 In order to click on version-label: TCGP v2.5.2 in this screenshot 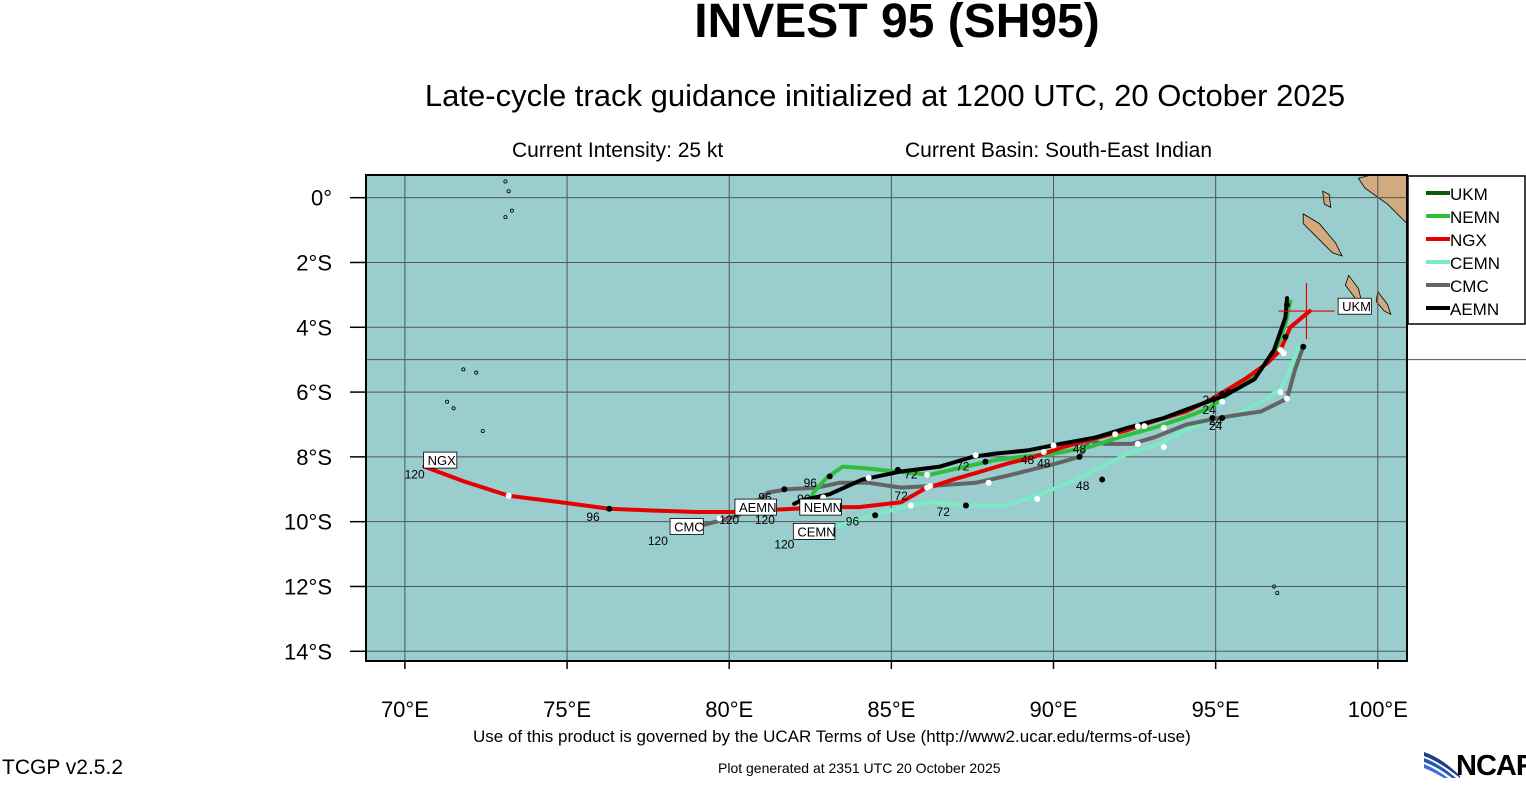, I will do `click(62, 767)`.